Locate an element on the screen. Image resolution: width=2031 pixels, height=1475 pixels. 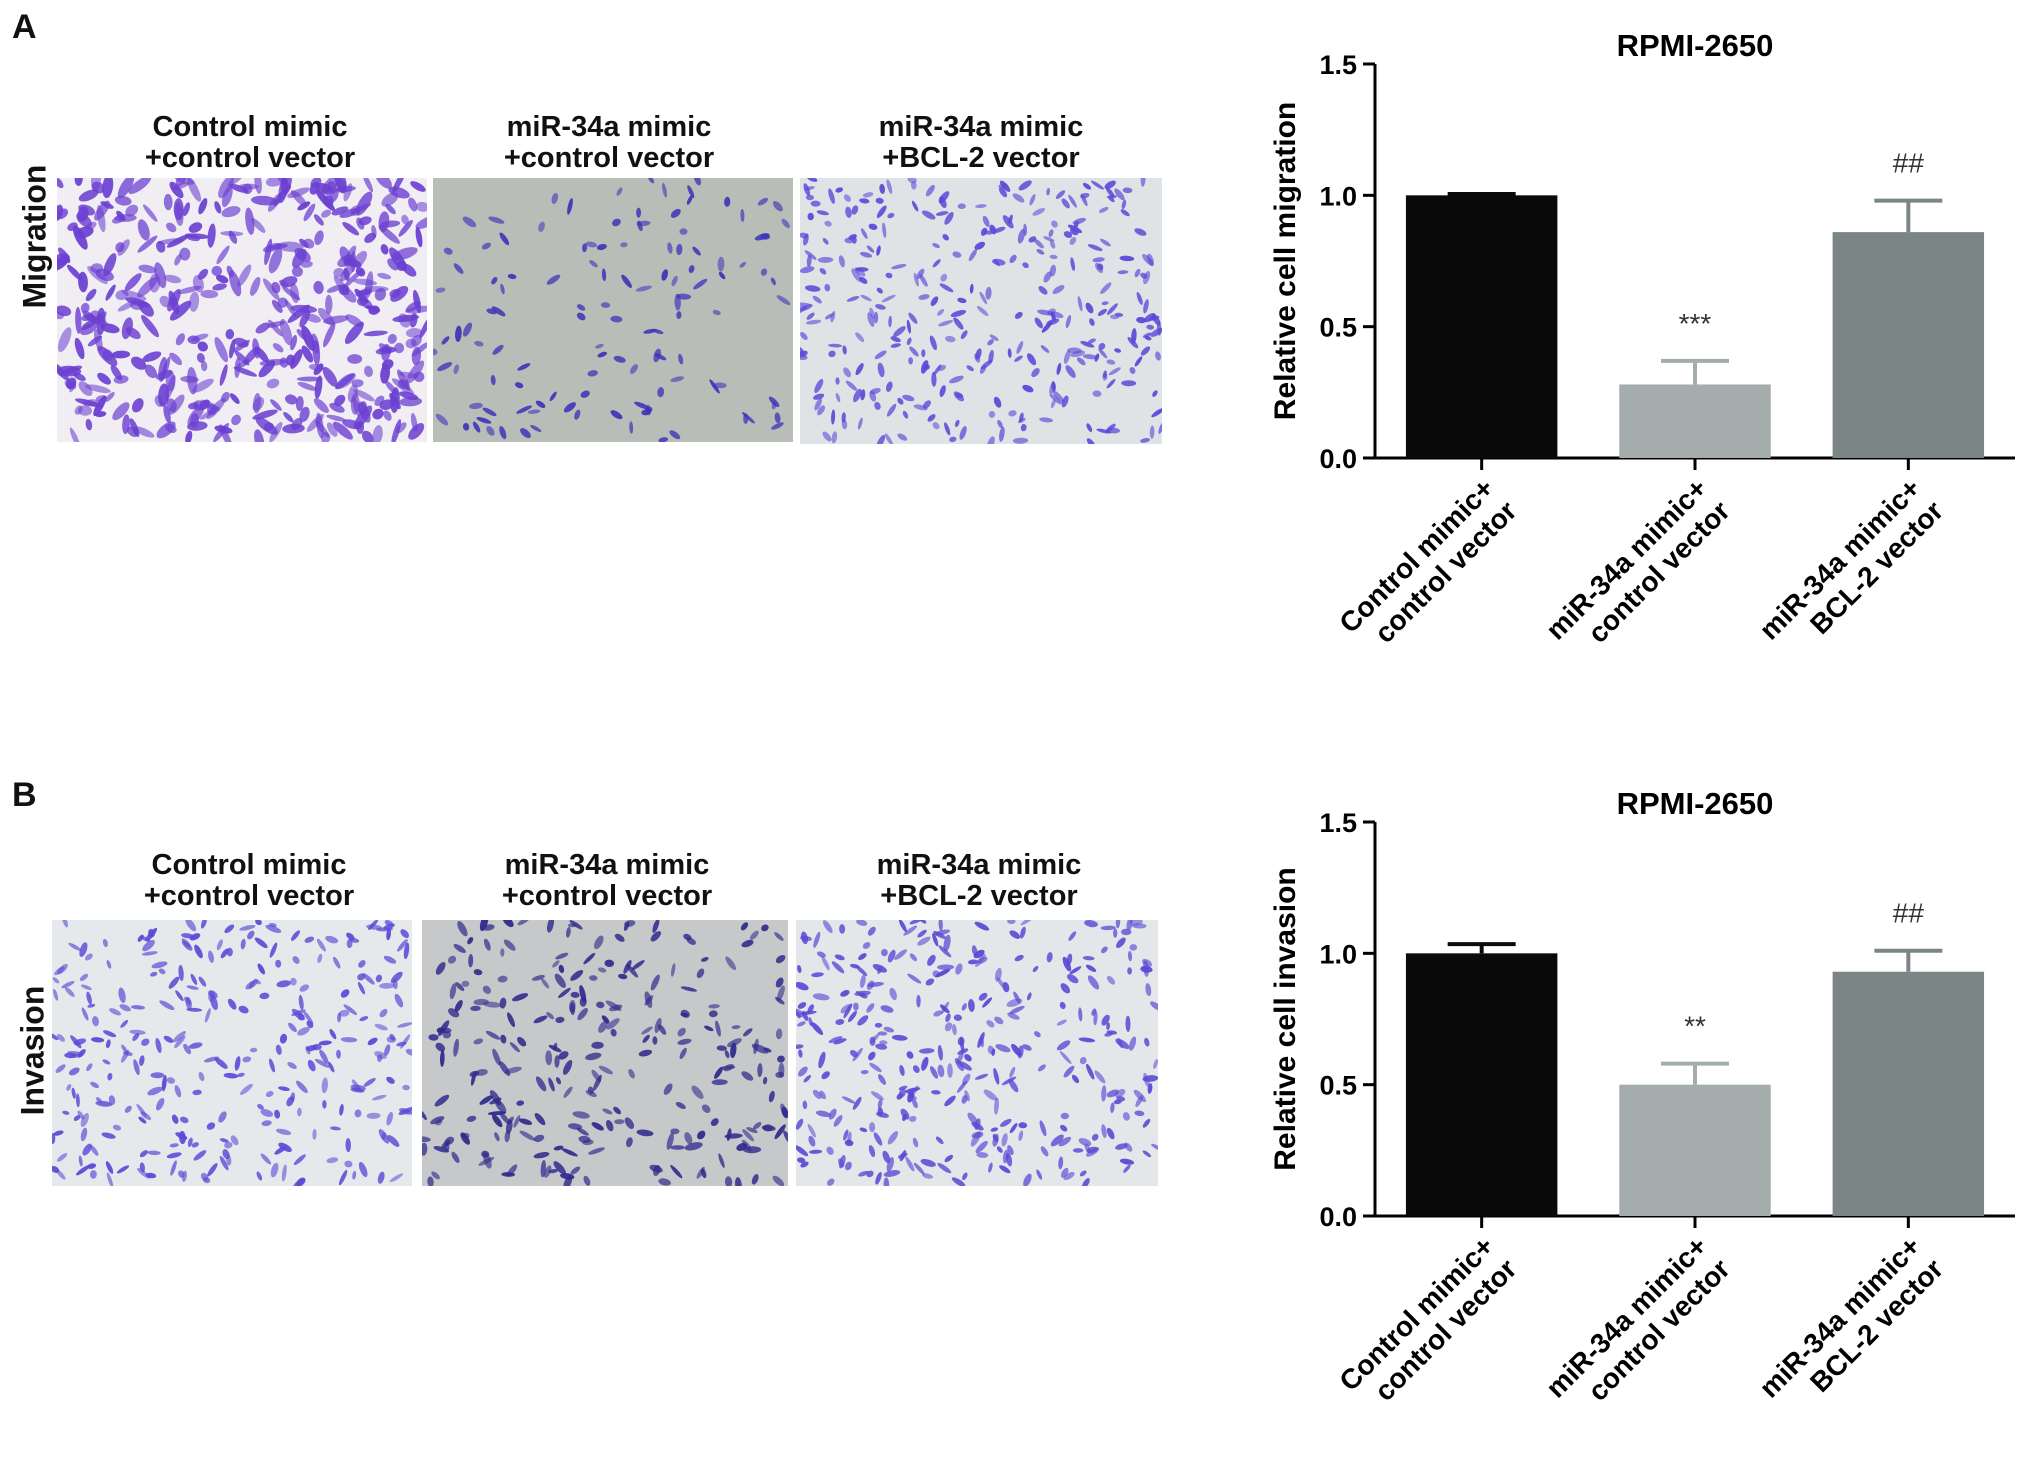
micrograph-migration-bcl2 is located at coordinates (981, 311).